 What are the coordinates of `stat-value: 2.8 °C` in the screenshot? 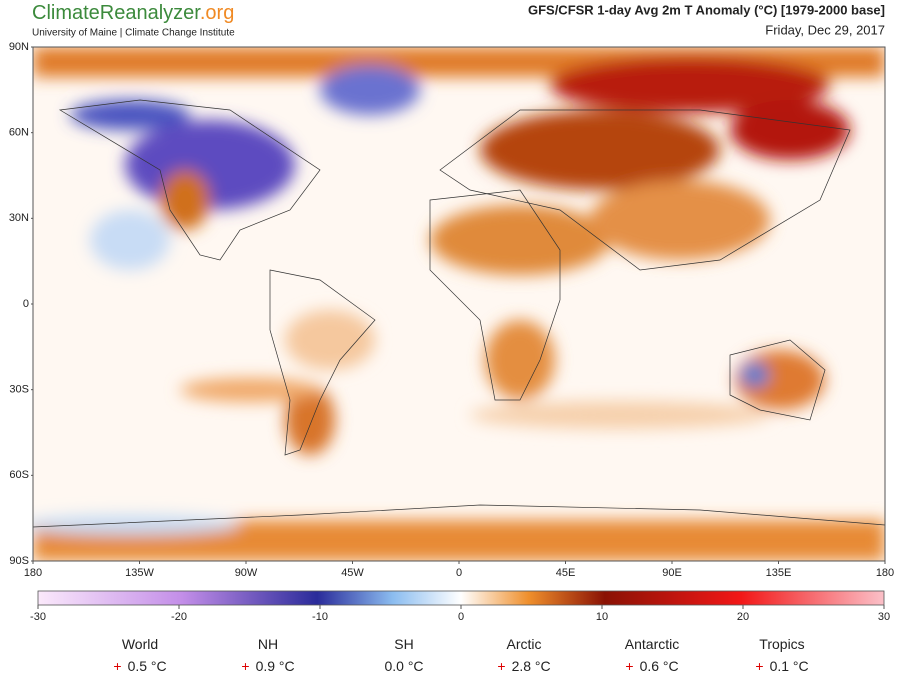 It's located at (531, 666).